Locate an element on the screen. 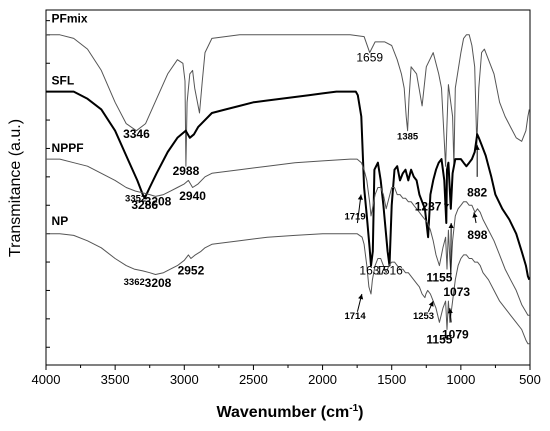 This screenshot has height=431, width=550. peak-annotation: 2940 is located at coordinates (192, 196).